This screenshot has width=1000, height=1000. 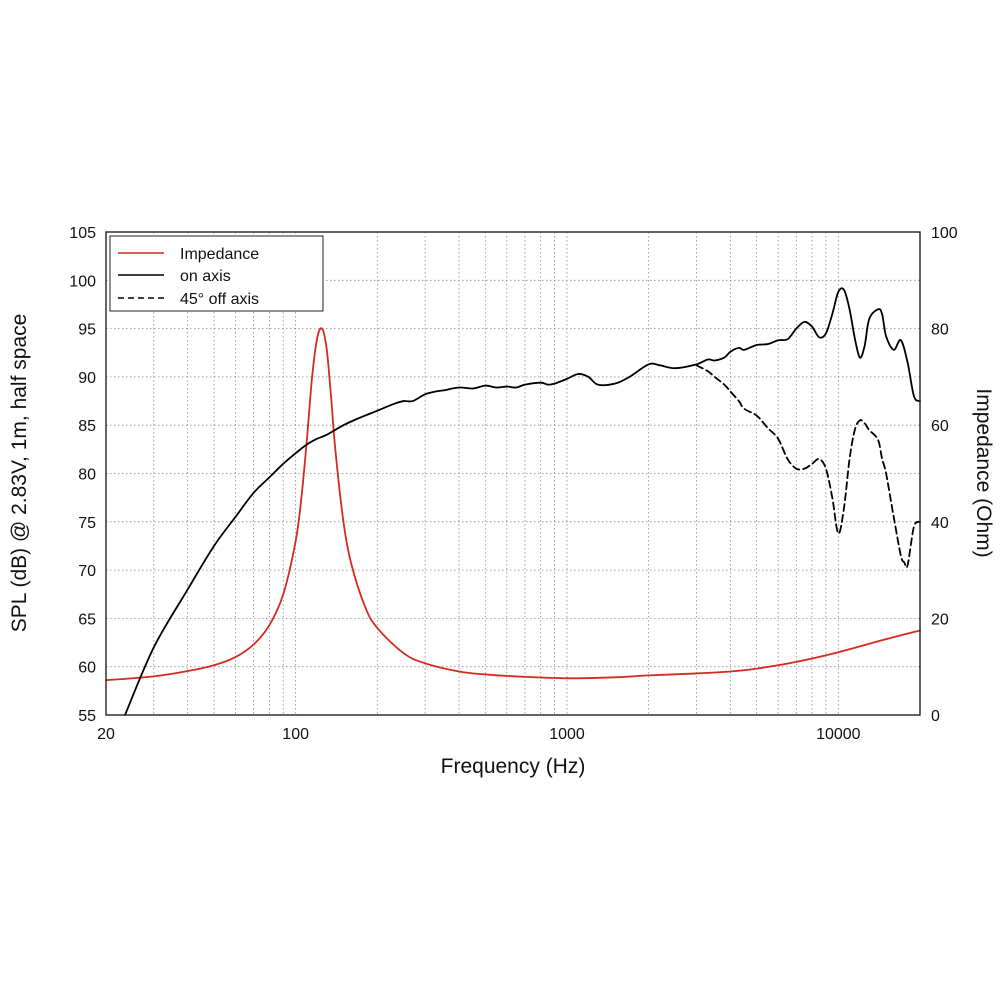 I want to click on legend: Impedance on axis 45° off axis, so click(x=216, y=273).